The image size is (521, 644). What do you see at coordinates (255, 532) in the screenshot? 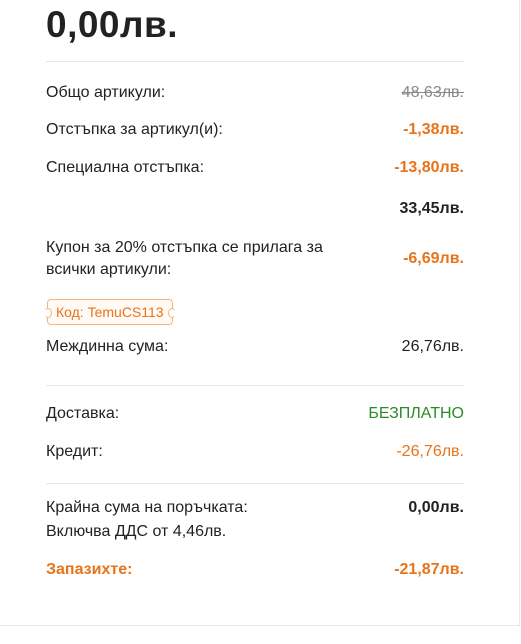
I see `vat-note-row: Включва ДДС от 4,46лв.` at bounding box center [255, 532].